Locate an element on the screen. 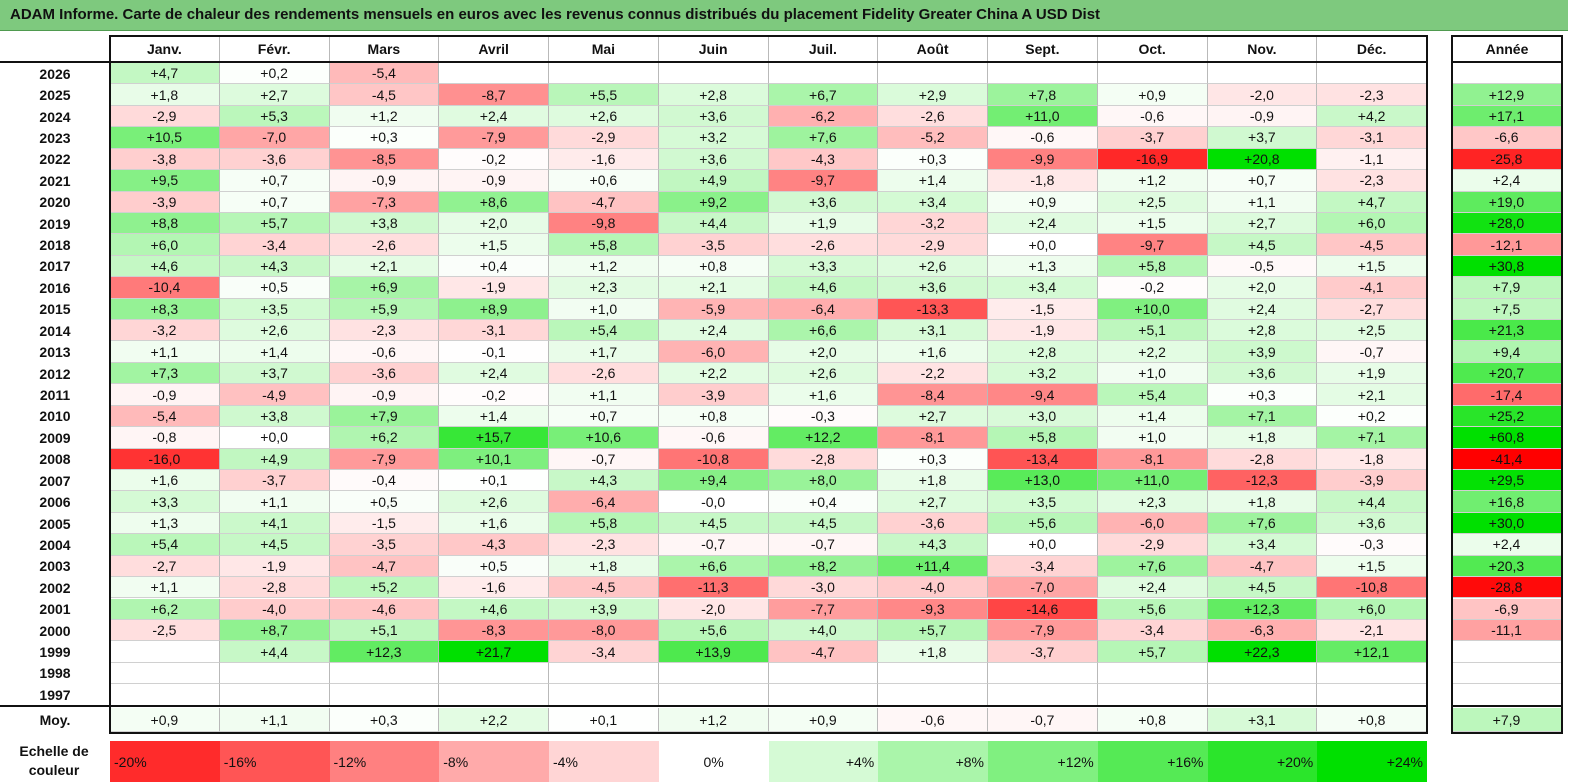 This screenshot has width=1570, height=783. heatmap-cell: -4,3 is located at coordinates (494, 545).